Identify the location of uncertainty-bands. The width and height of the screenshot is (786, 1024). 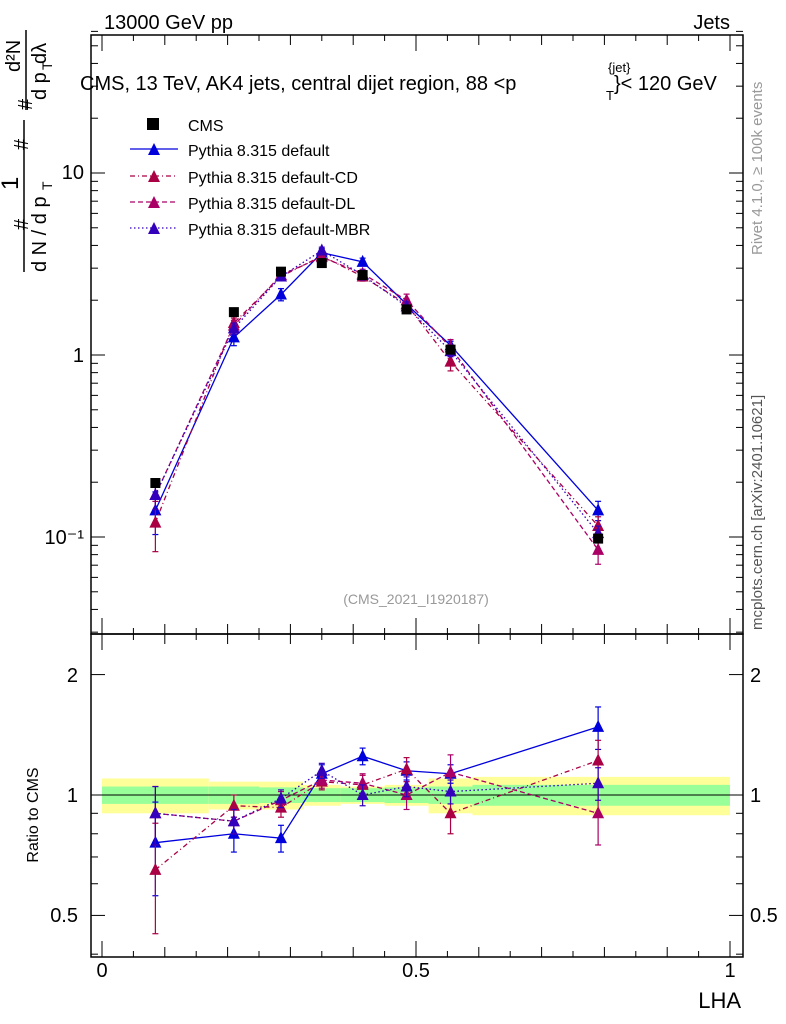
(416, 796).